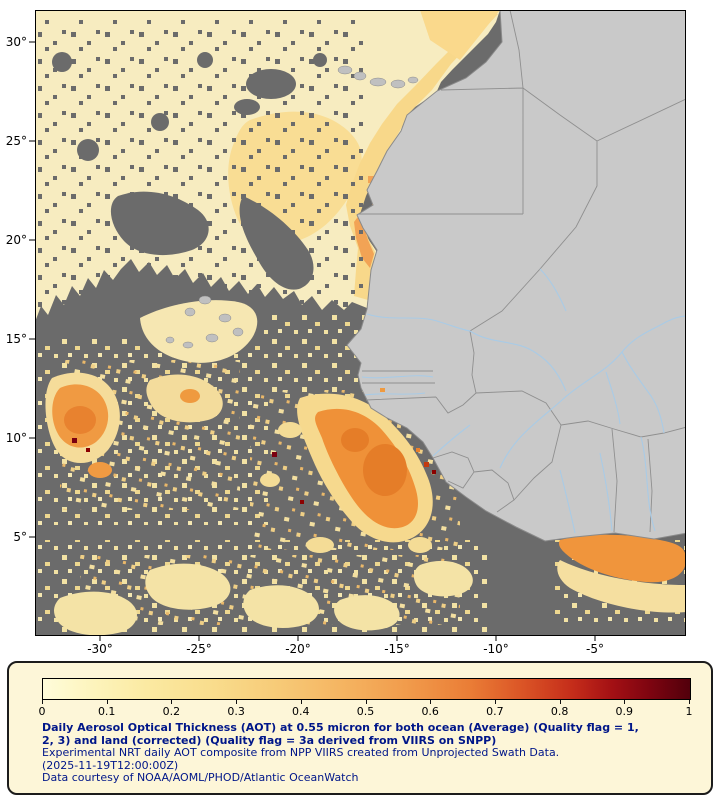  I want to click on lat-tick-label: 5°, so click(20, 537).